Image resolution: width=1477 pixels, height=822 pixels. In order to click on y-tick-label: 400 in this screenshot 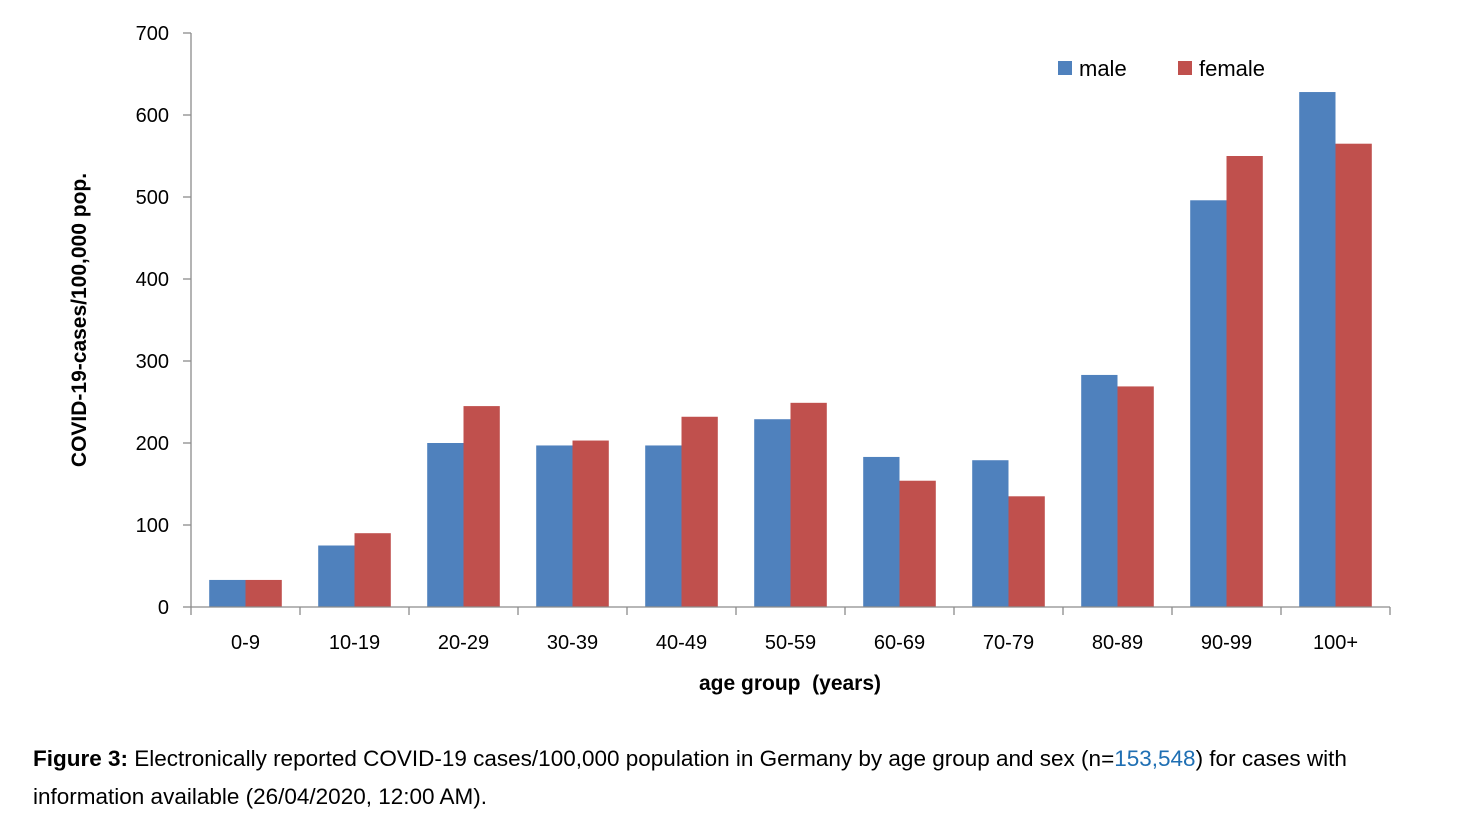, I will do `click(152, 280)`.